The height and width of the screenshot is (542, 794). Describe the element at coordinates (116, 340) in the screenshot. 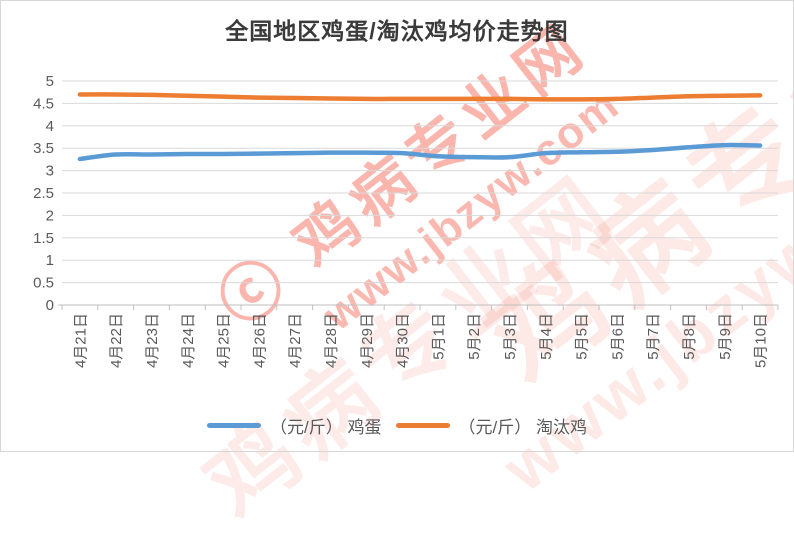

I see `svg-text: 4月22日` at that location.